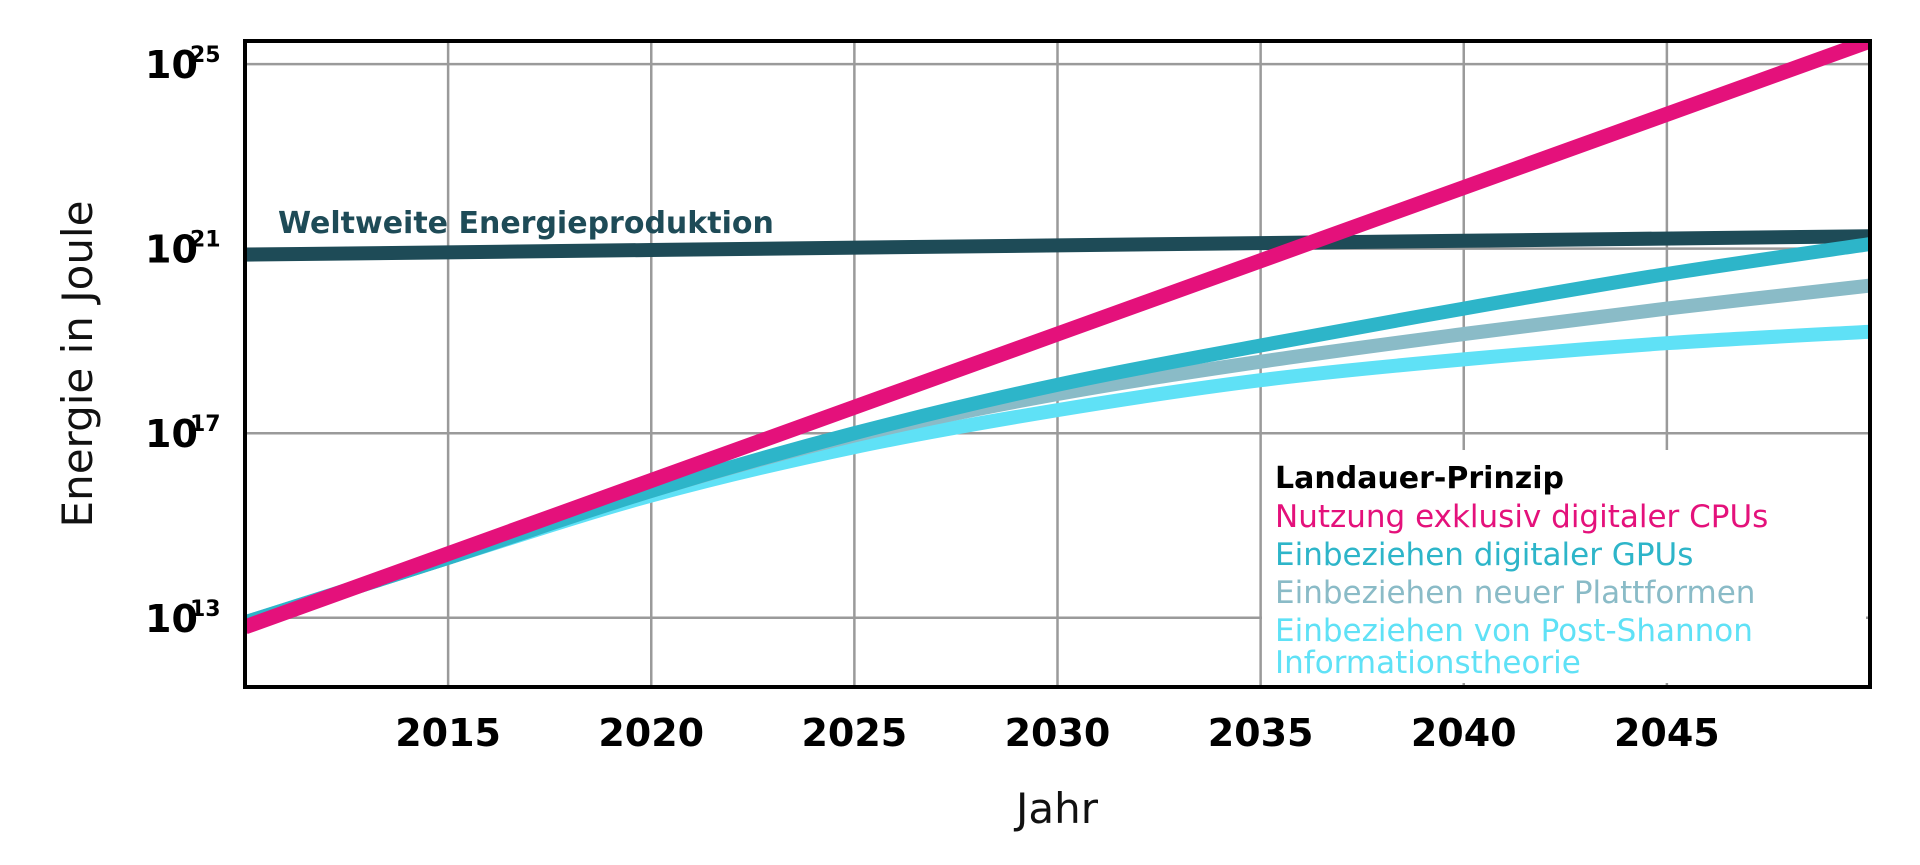 This screenshot has height=865, width=1920. I want to click on legend-item-4-line1: Einbeziehen von Post-Shannon, so click(1514, 631).